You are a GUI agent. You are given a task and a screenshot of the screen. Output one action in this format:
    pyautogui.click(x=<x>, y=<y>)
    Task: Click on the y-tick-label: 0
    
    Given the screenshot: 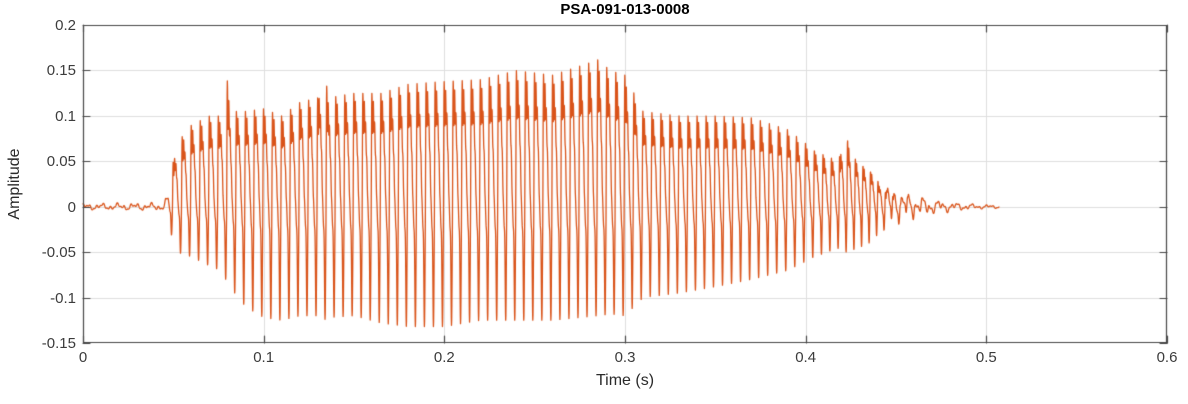 What is the action you would take?
    pyautogui.click(x=71, y=207)
    